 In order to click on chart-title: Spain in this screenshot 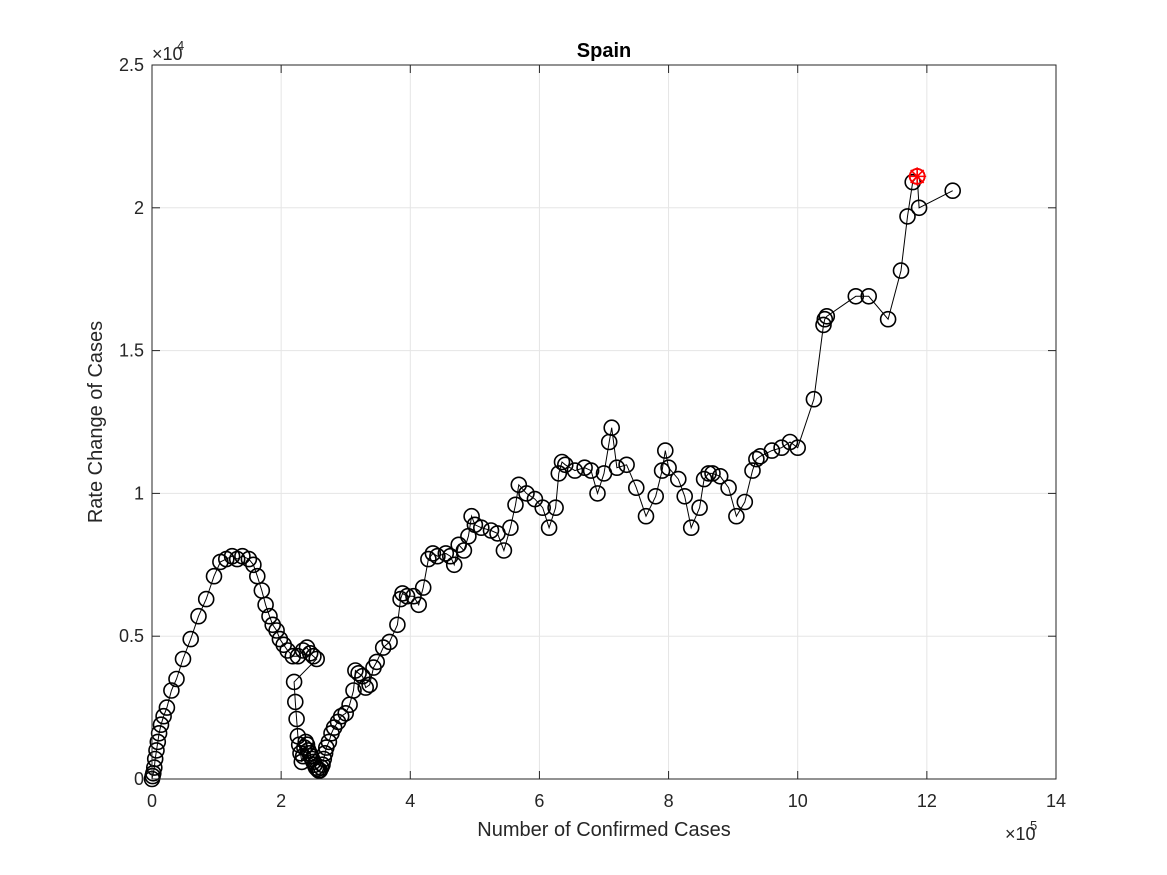, I will do `click(604, 51)`.